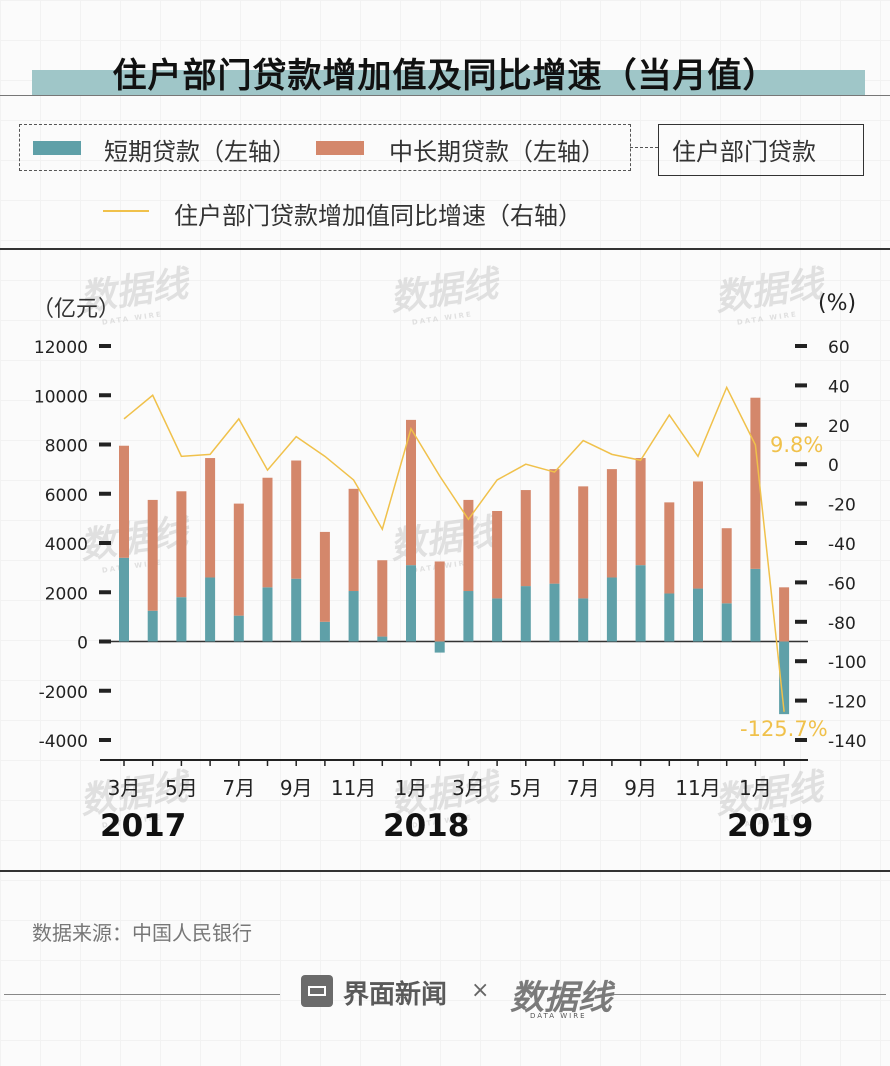  Describe the element at coordinates (480, 990) in the screenshot. I see `times-sign: ×` at that location.